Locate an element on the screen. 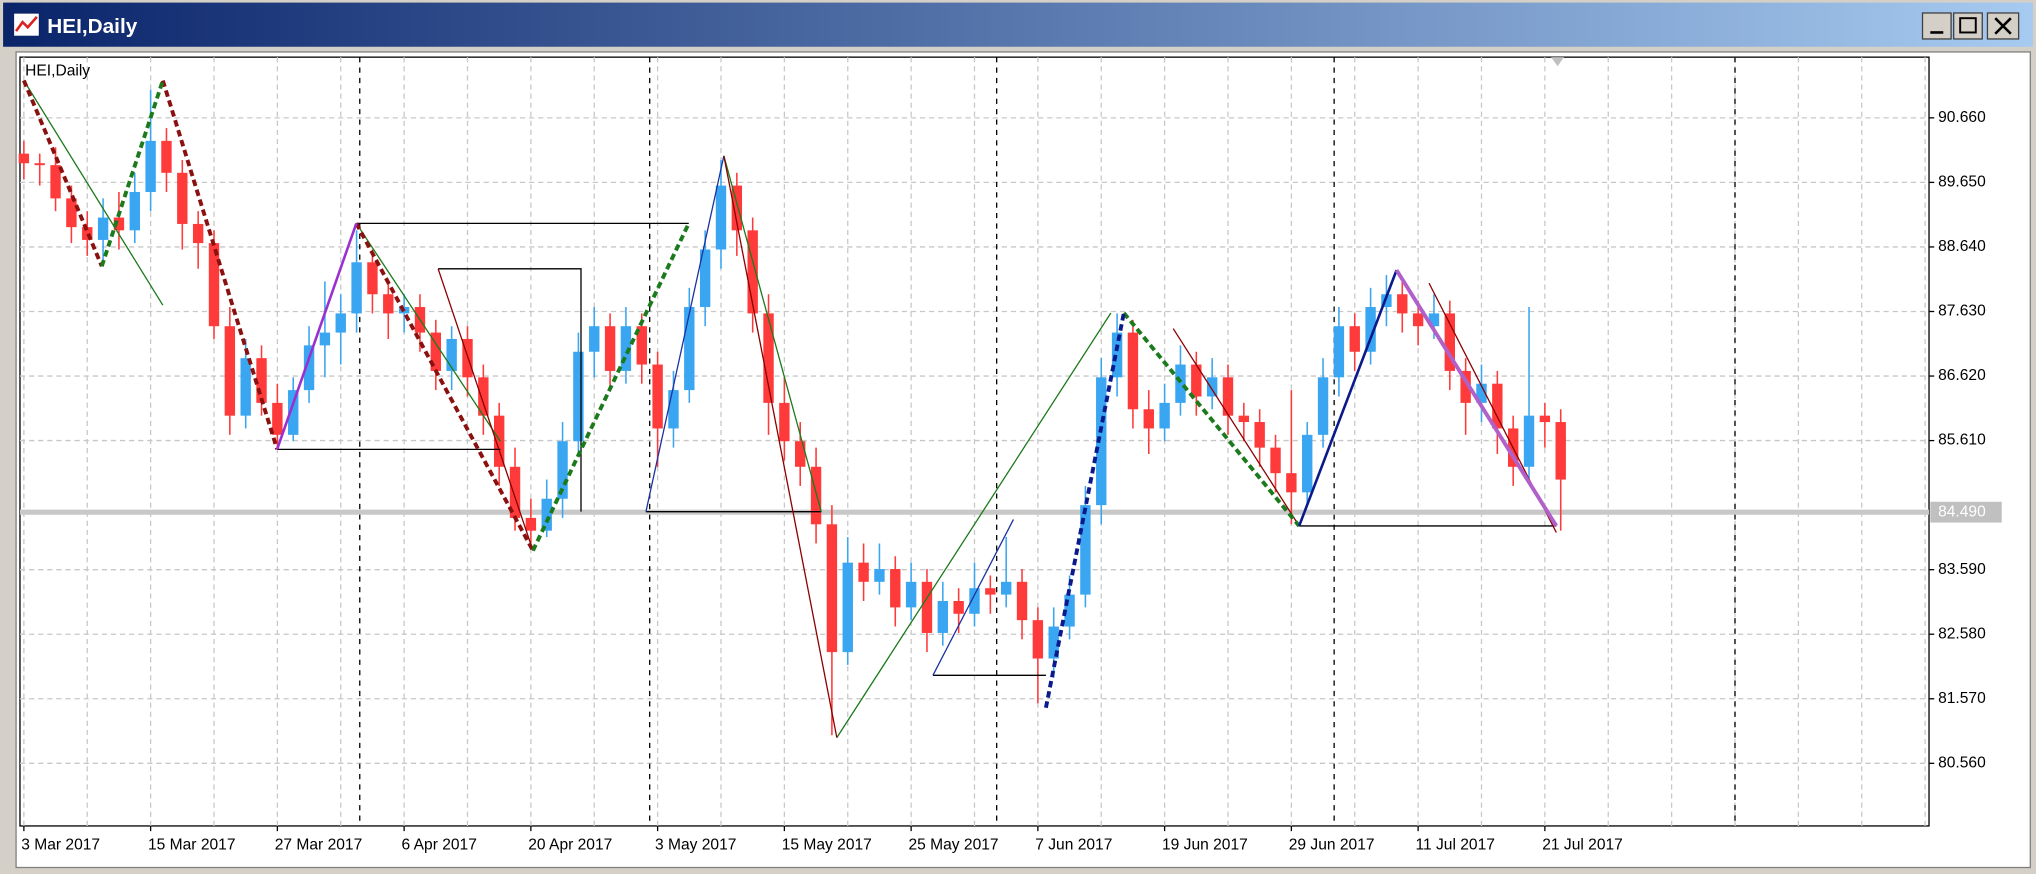  window-title: HEI,Daily is located at coordinates (92, 26).